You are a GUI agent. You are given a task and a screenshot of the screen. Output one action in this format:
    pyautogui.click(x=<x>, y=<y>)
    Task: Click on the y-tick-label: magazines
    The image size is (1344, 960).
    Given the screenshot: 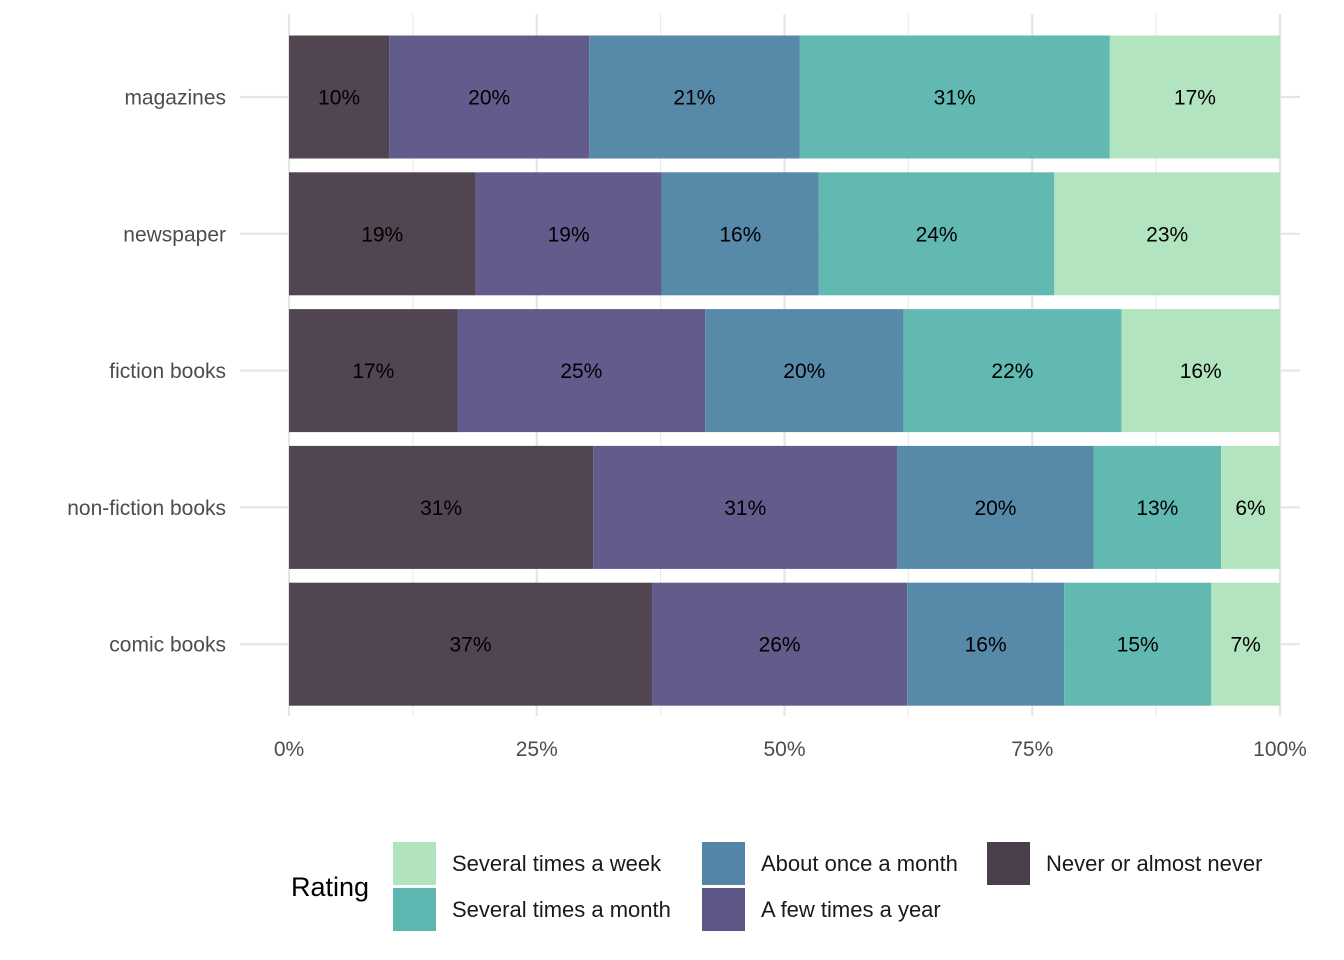 What is the action you would take?
    pyautogui.click(x=175, y=98)
    